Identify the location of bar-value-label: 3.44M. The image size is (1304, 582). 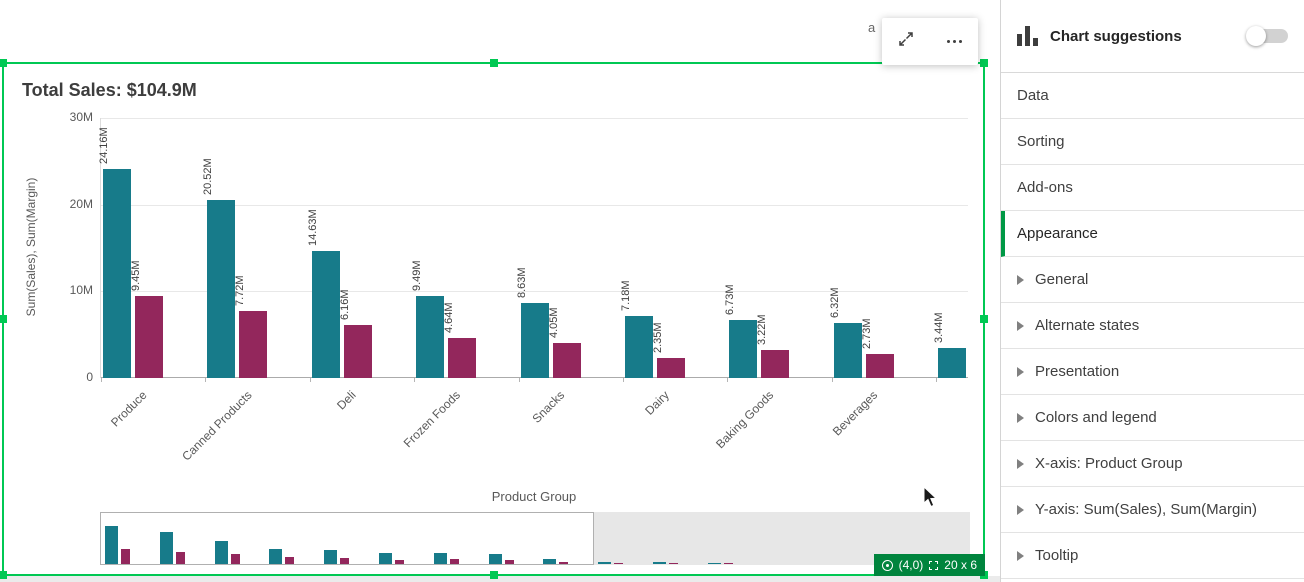
(939, 328).